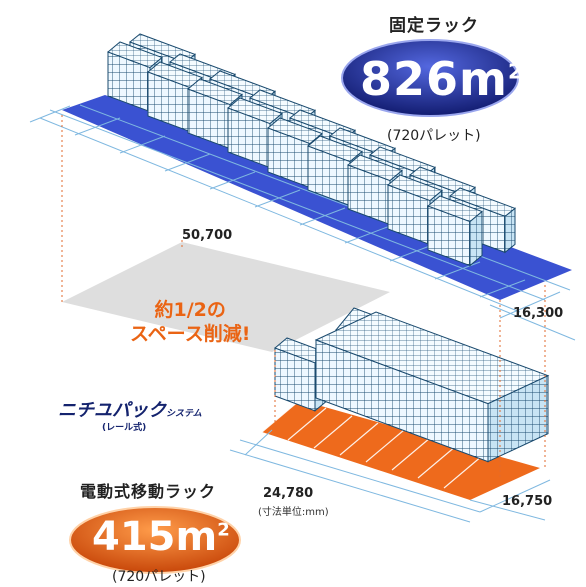  I want to click on unit-note: (寸法単位:mm), so click(293, 512).